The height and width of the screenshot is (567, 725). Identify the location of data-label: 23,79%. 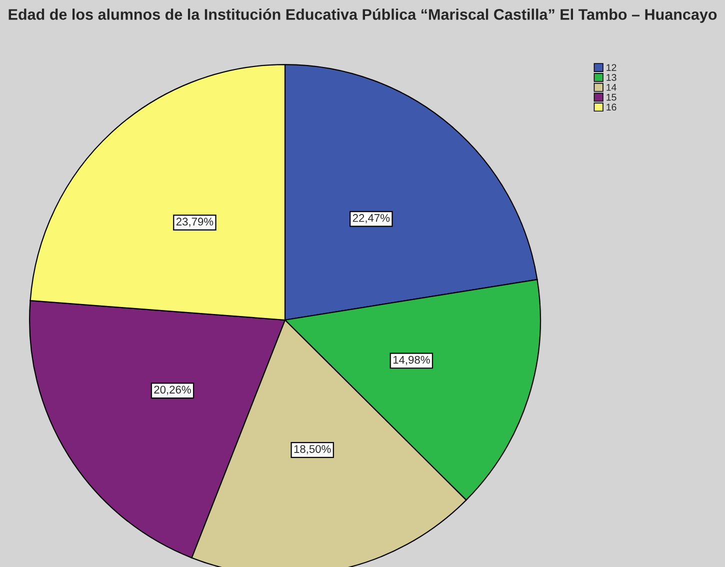
(195, 222).